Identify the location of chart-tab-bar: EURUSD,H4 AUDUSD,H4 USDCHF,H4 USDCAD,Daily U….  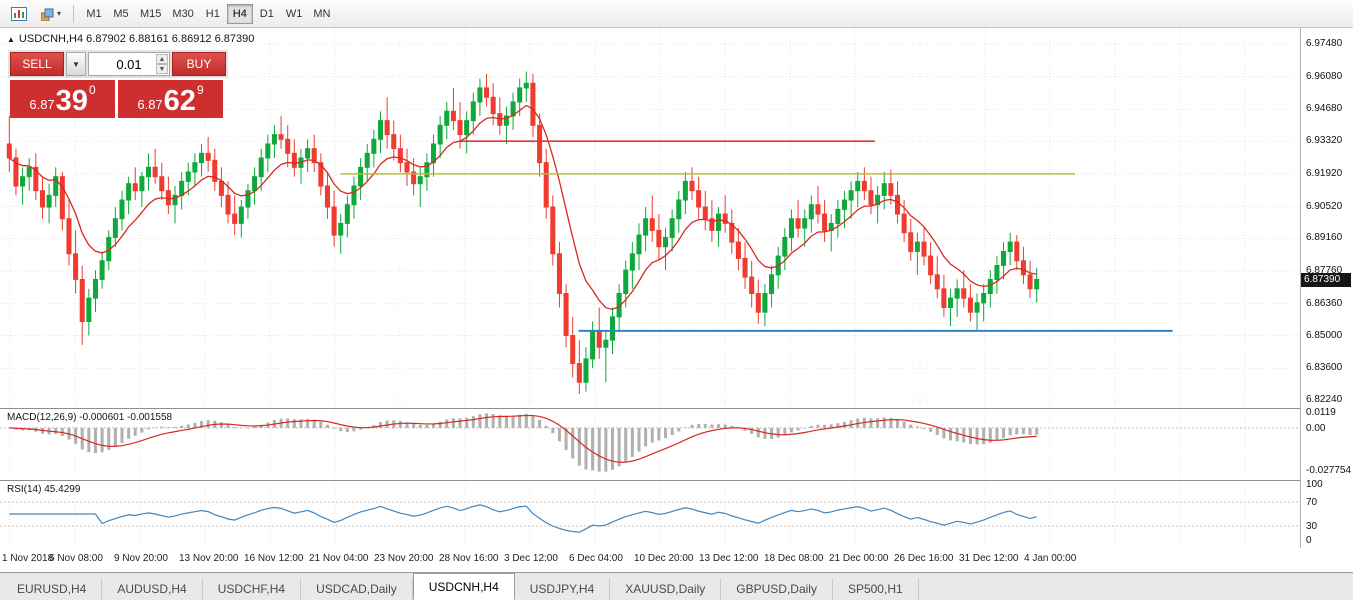
(676, 586).